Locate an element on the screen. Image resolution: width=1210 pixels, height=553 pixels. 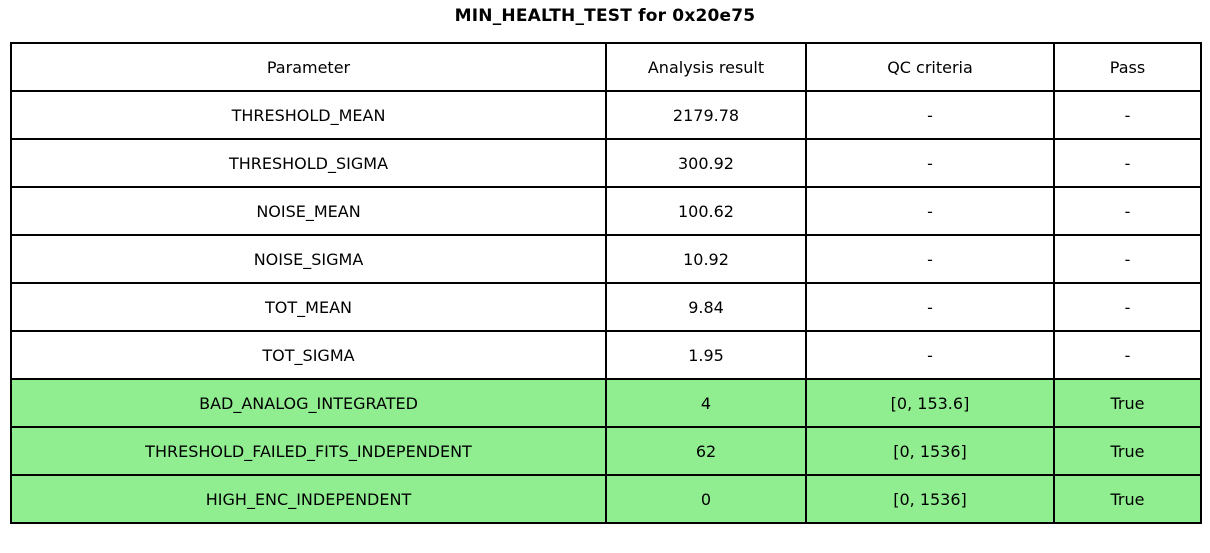
table-row-pass: BAD_ANALOG_INTEGRATED 4 [0, 153.6] True is located at coordinates (606, 403).